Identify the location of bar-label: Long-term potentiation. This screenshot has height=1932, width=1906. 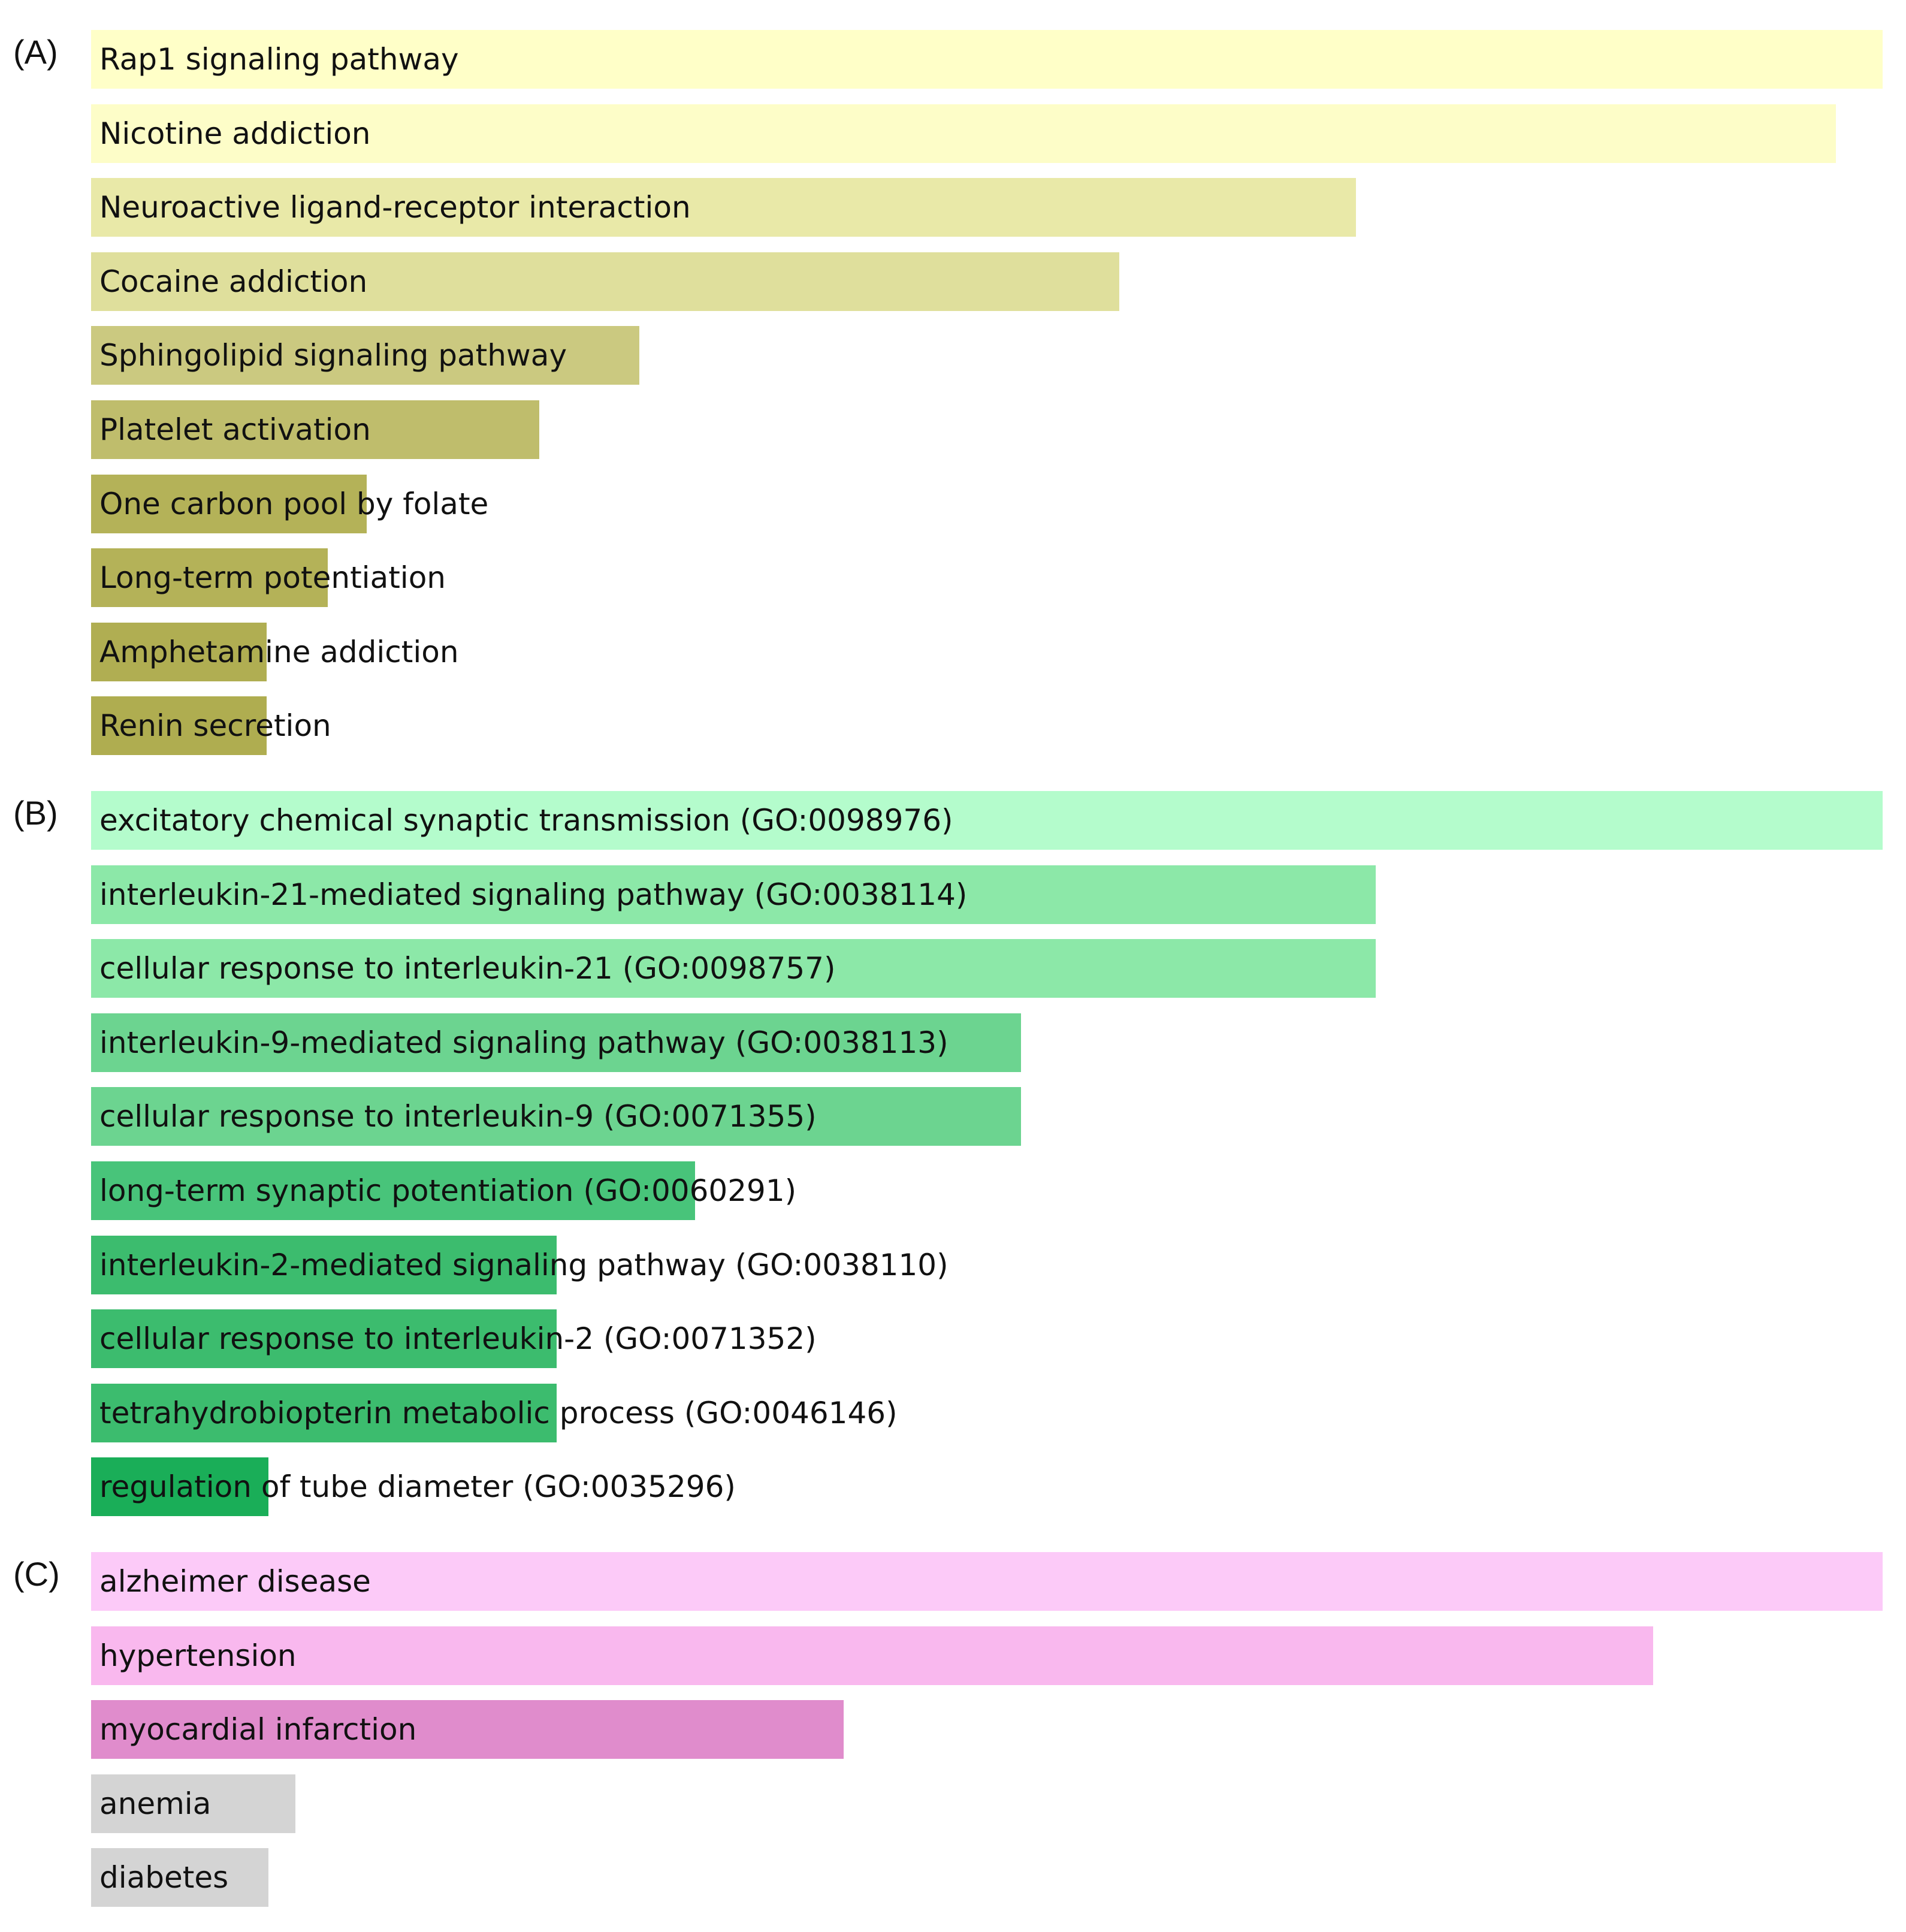
(272, 577).